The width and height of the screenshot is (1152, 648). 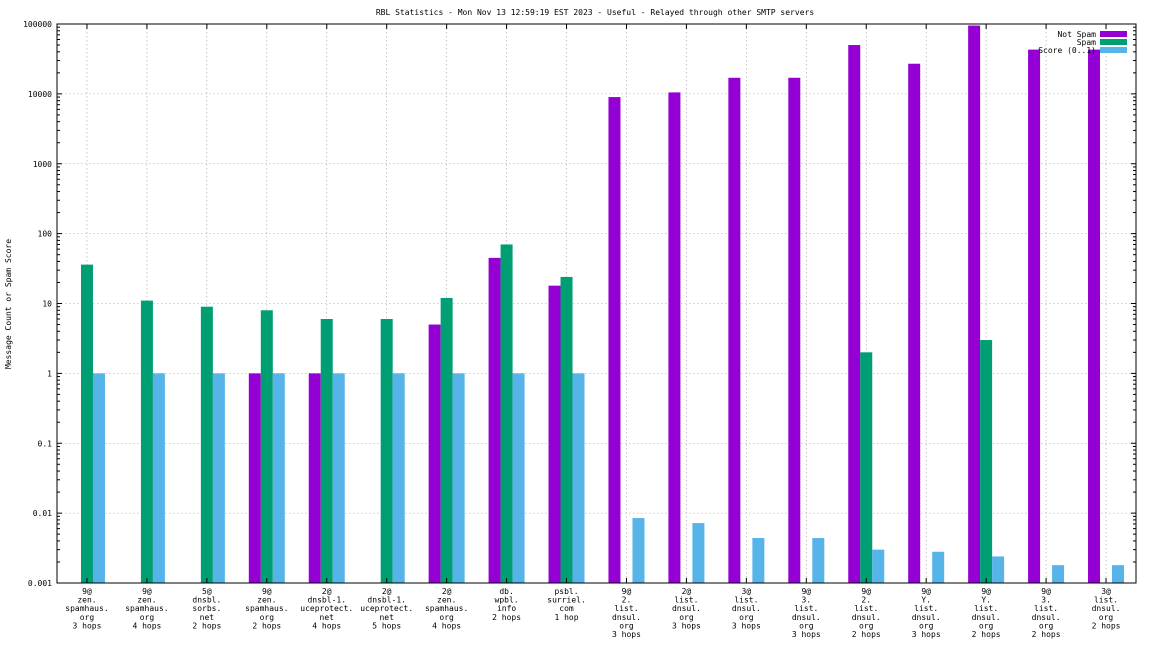 I want to click on x-tick-label-line: 1 hop, so click(x=566, y=617).